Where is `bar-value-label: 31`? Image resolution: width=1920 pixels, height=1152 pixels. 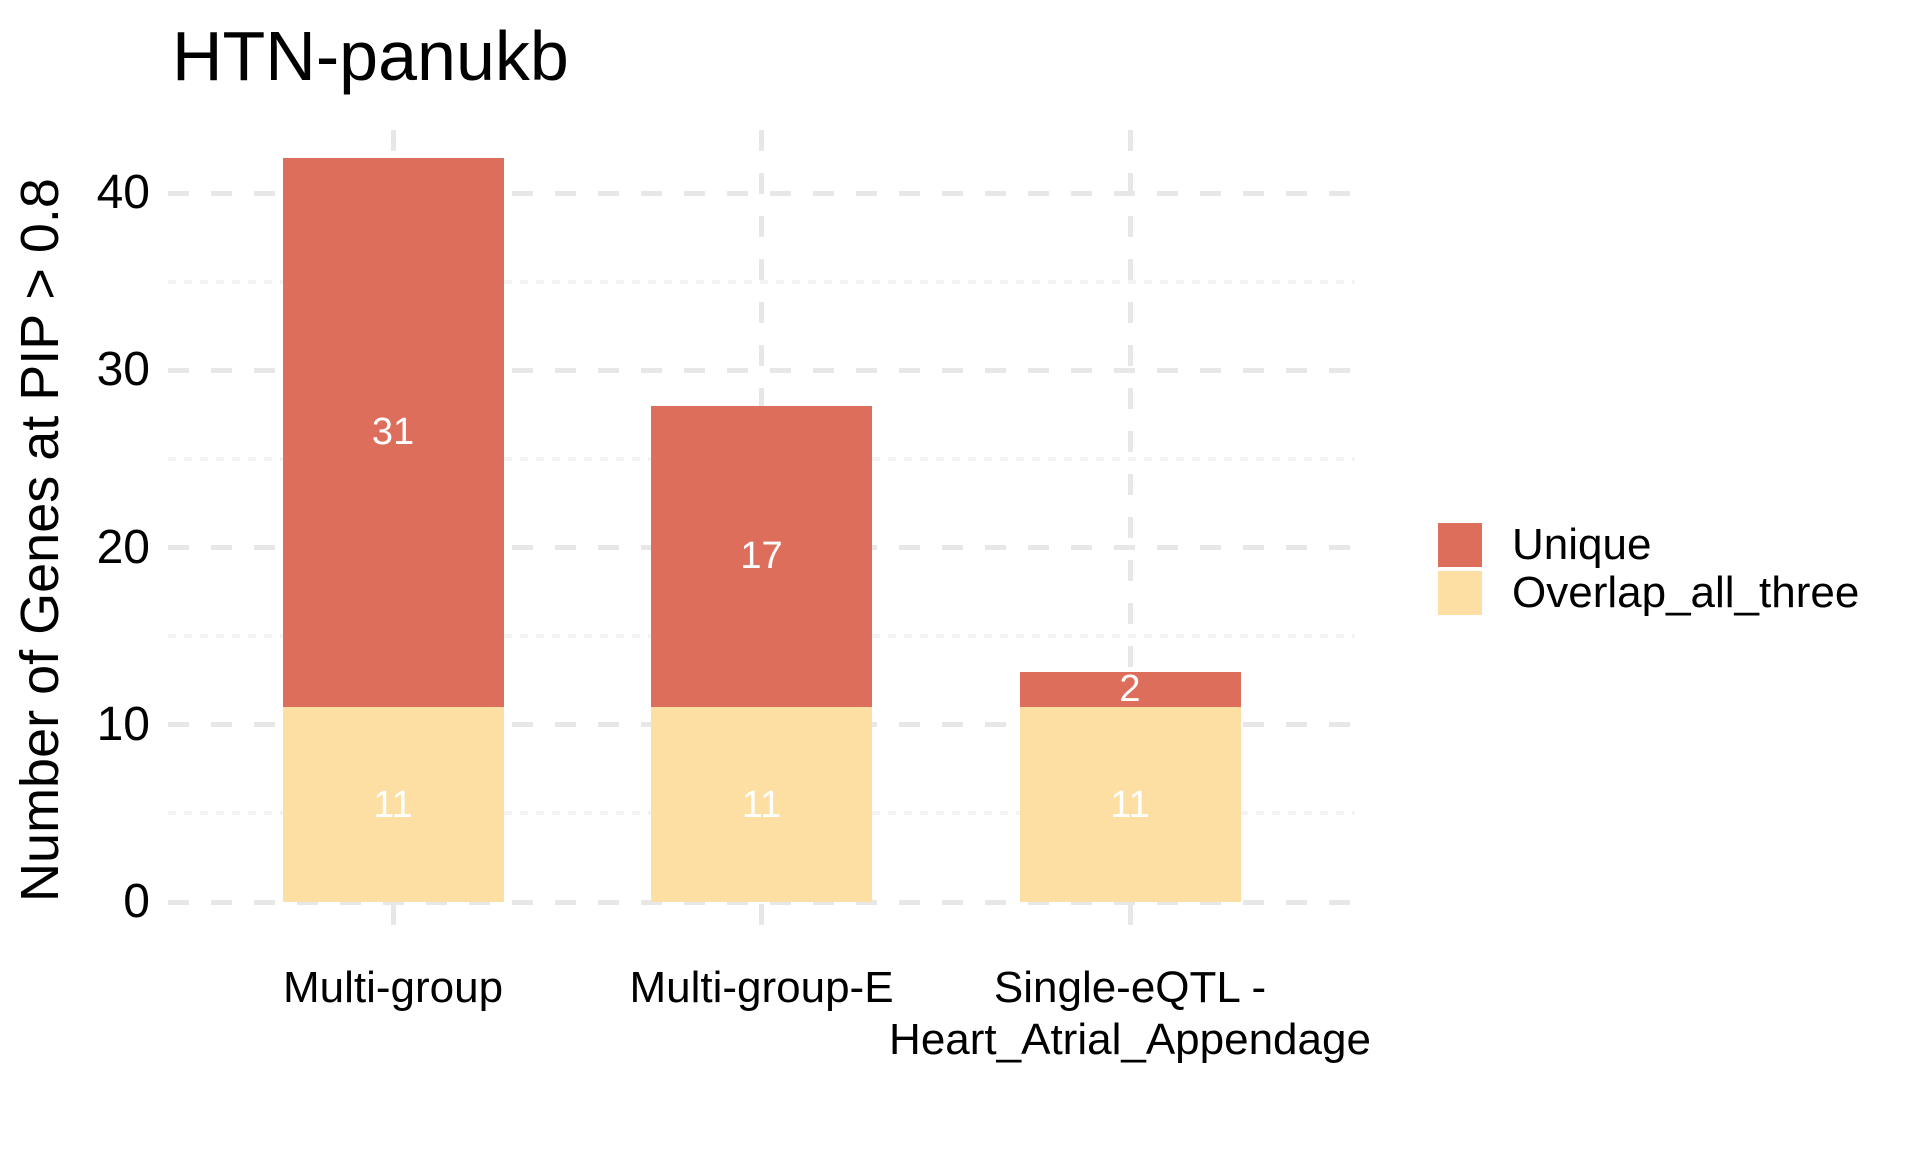 bar-value-label: 31 is located at coordinates (393, 432).